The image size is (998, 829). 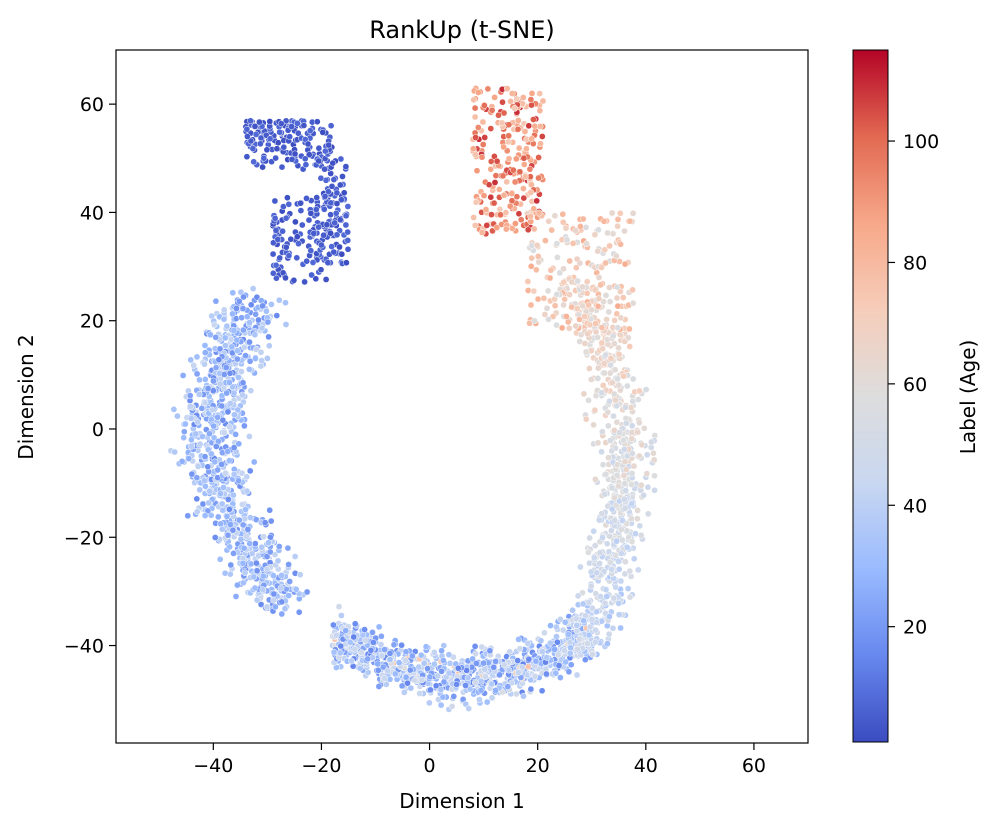 What do you see at coordinates (913, 385) in the screenshot?
I see `colorbar-ticks: 20 40 60 80 100` at bounding box center [913, 385].